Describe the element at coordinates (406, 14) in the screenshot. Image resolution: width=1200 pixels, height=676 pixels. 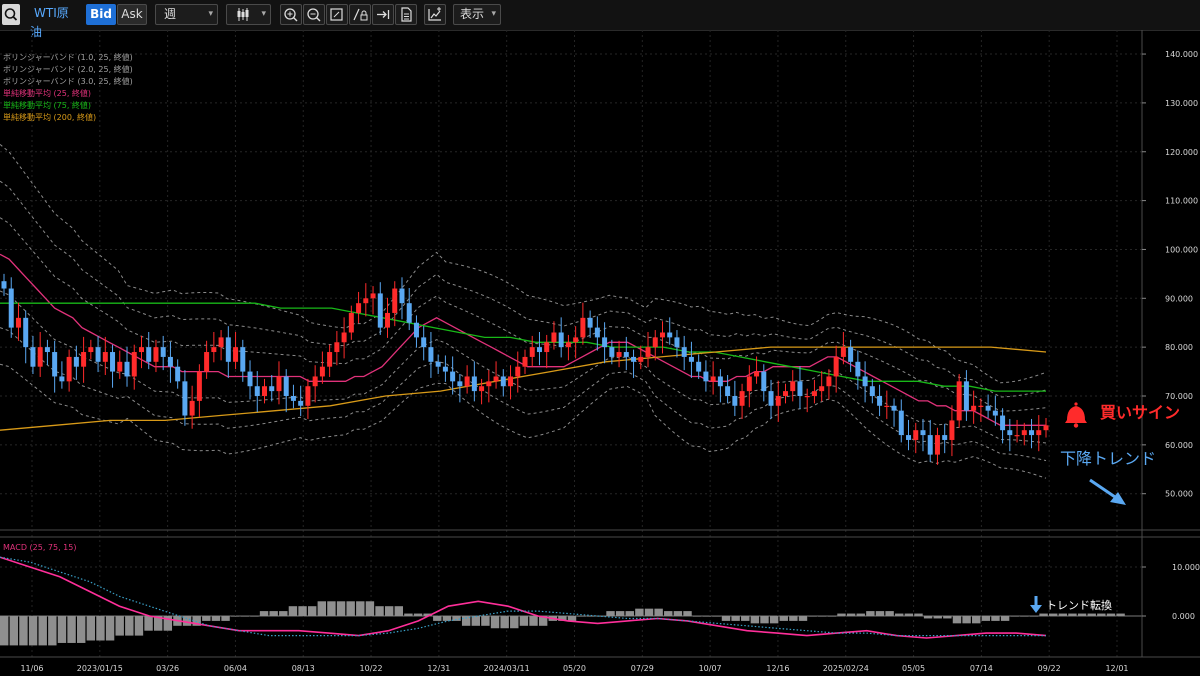
I see `document-button` at that location.